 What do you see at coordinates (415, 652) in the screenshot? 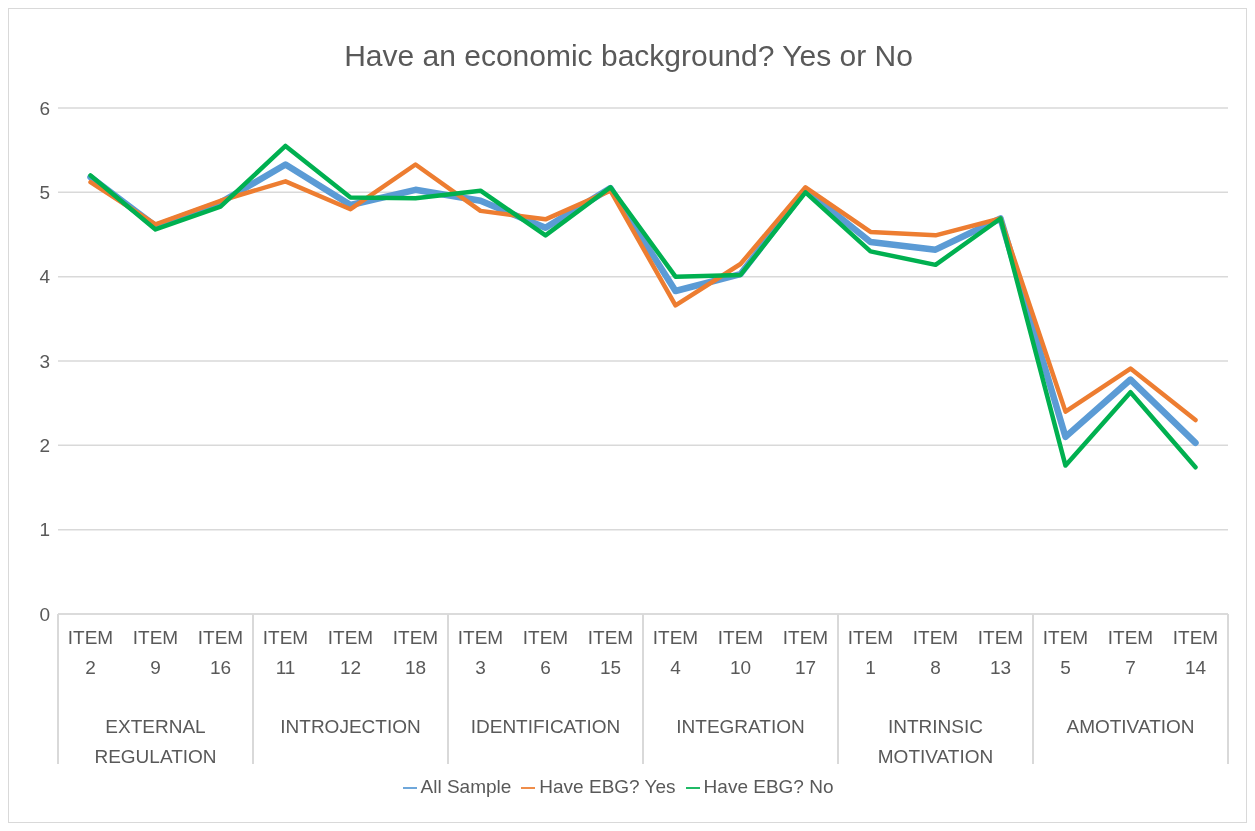
I see `x-tick-label: ITEM 18` at bounding box center [415, 652].